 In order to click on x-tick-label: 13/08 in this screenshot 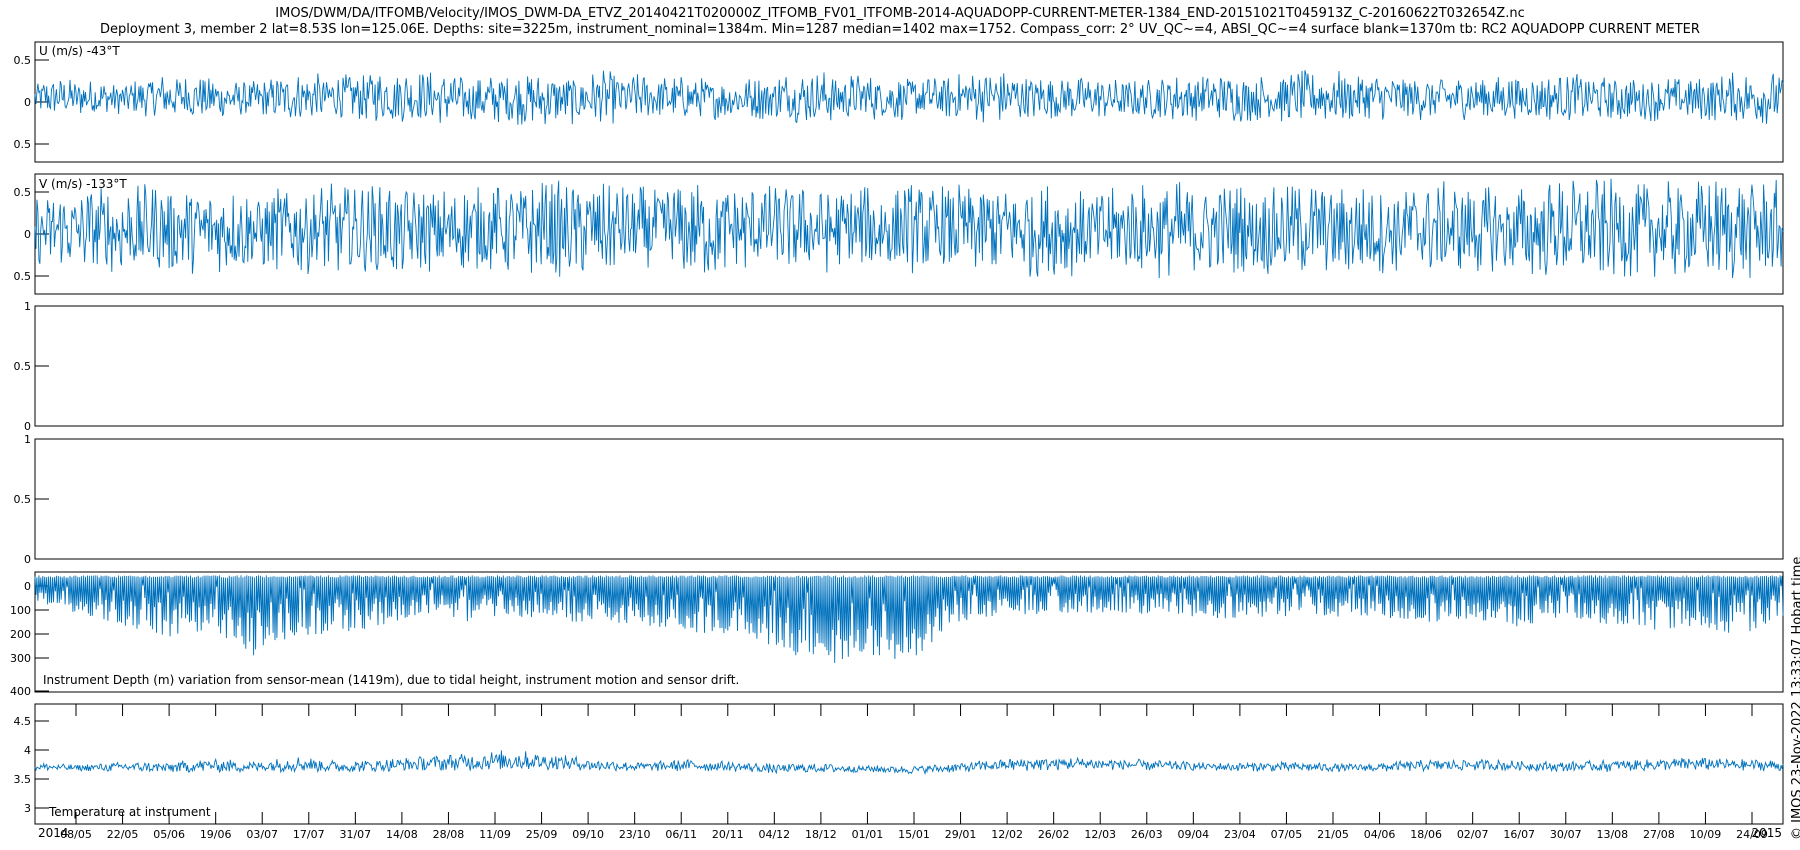, I will do `click(1612, 834)`.